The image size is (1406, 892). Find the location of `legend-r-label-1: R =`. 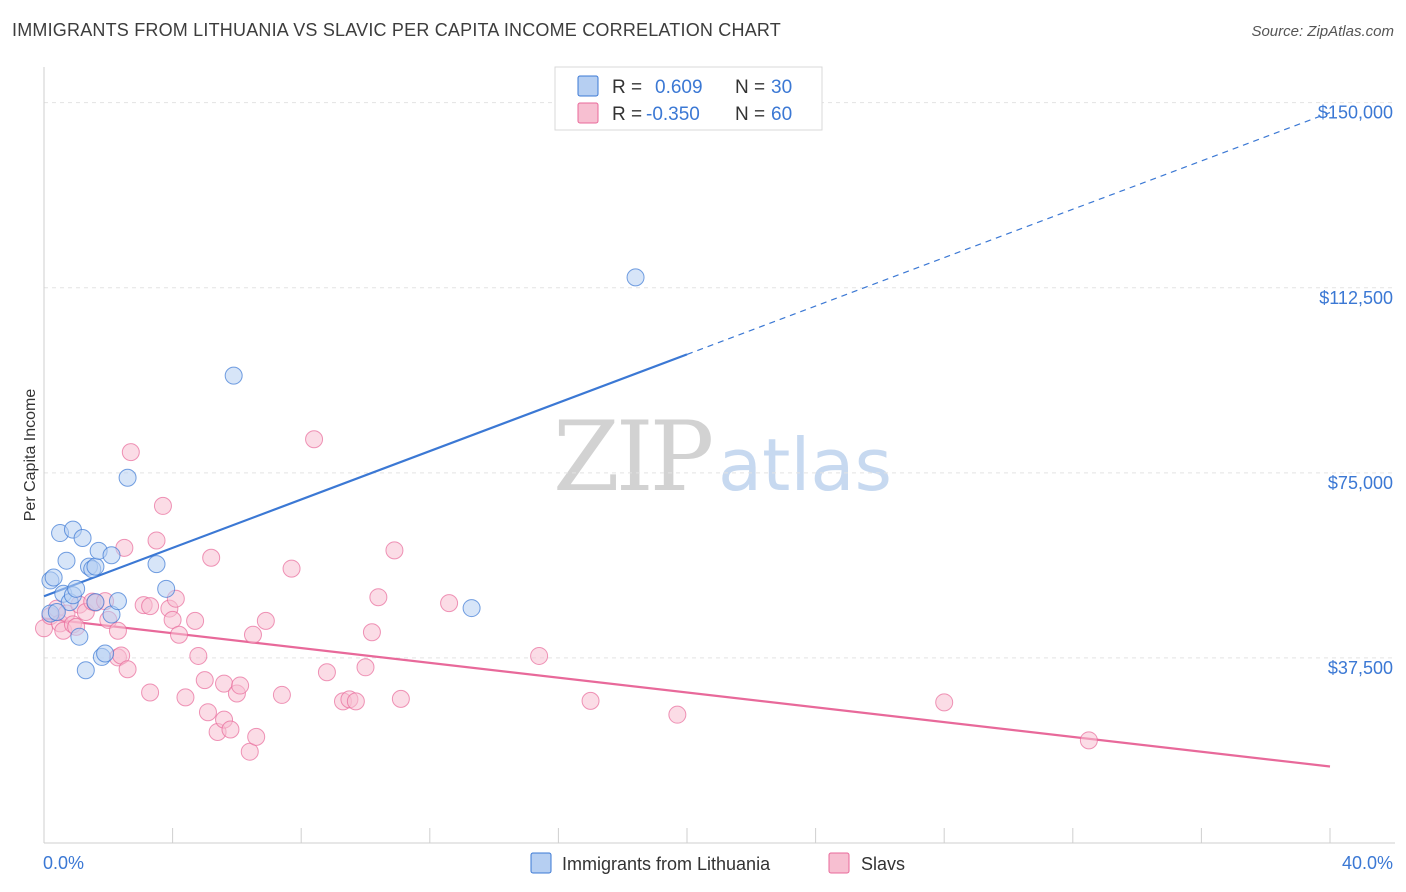

legend-r-label-1: R = is located at coordinates (627, 87).